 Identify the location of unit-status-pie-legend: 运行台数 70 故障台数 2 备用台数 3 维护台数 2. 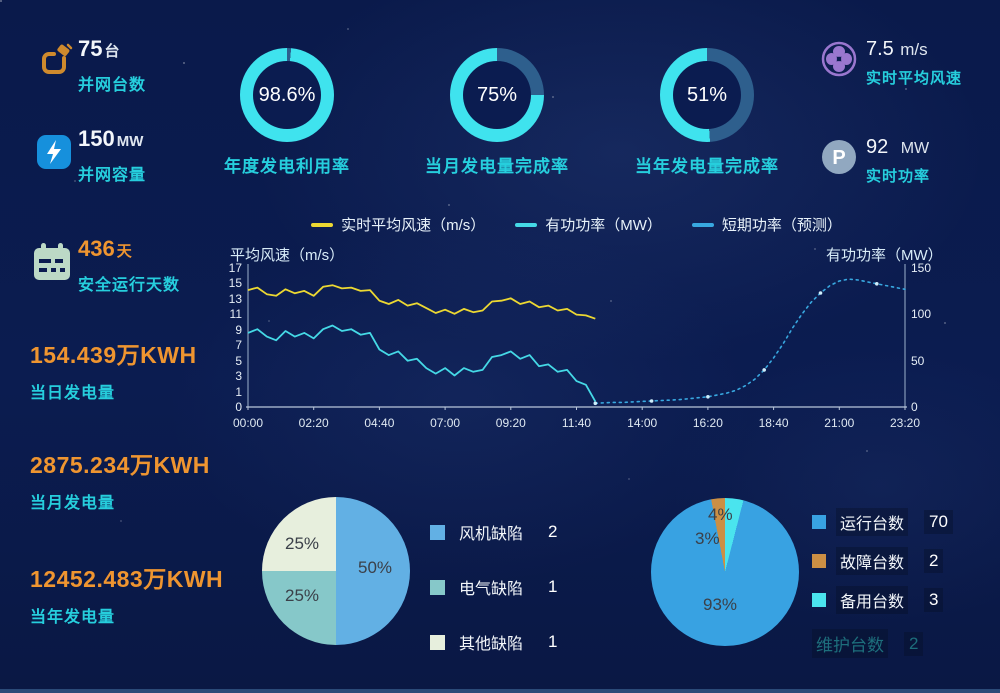
(882, 583).